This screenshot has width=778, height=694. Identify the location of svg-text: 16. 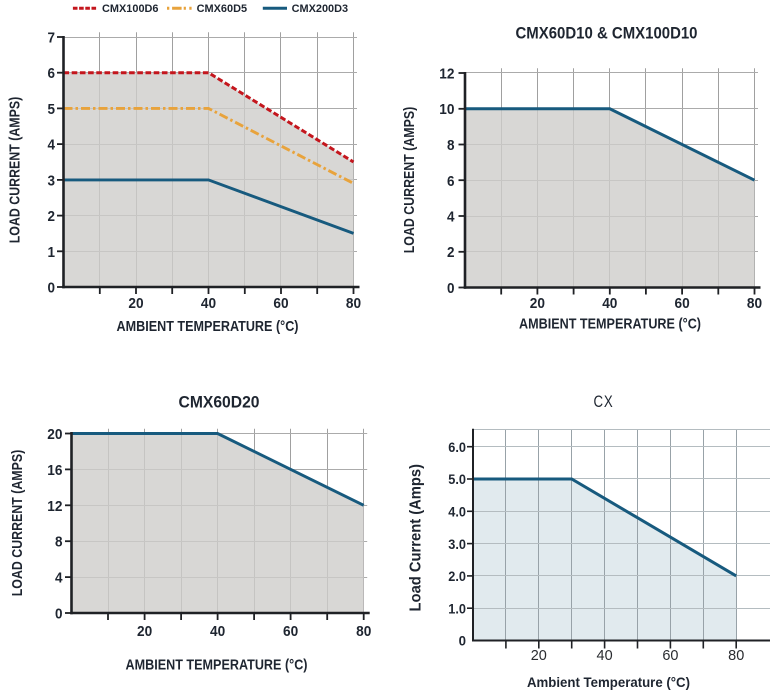
(54, 470).